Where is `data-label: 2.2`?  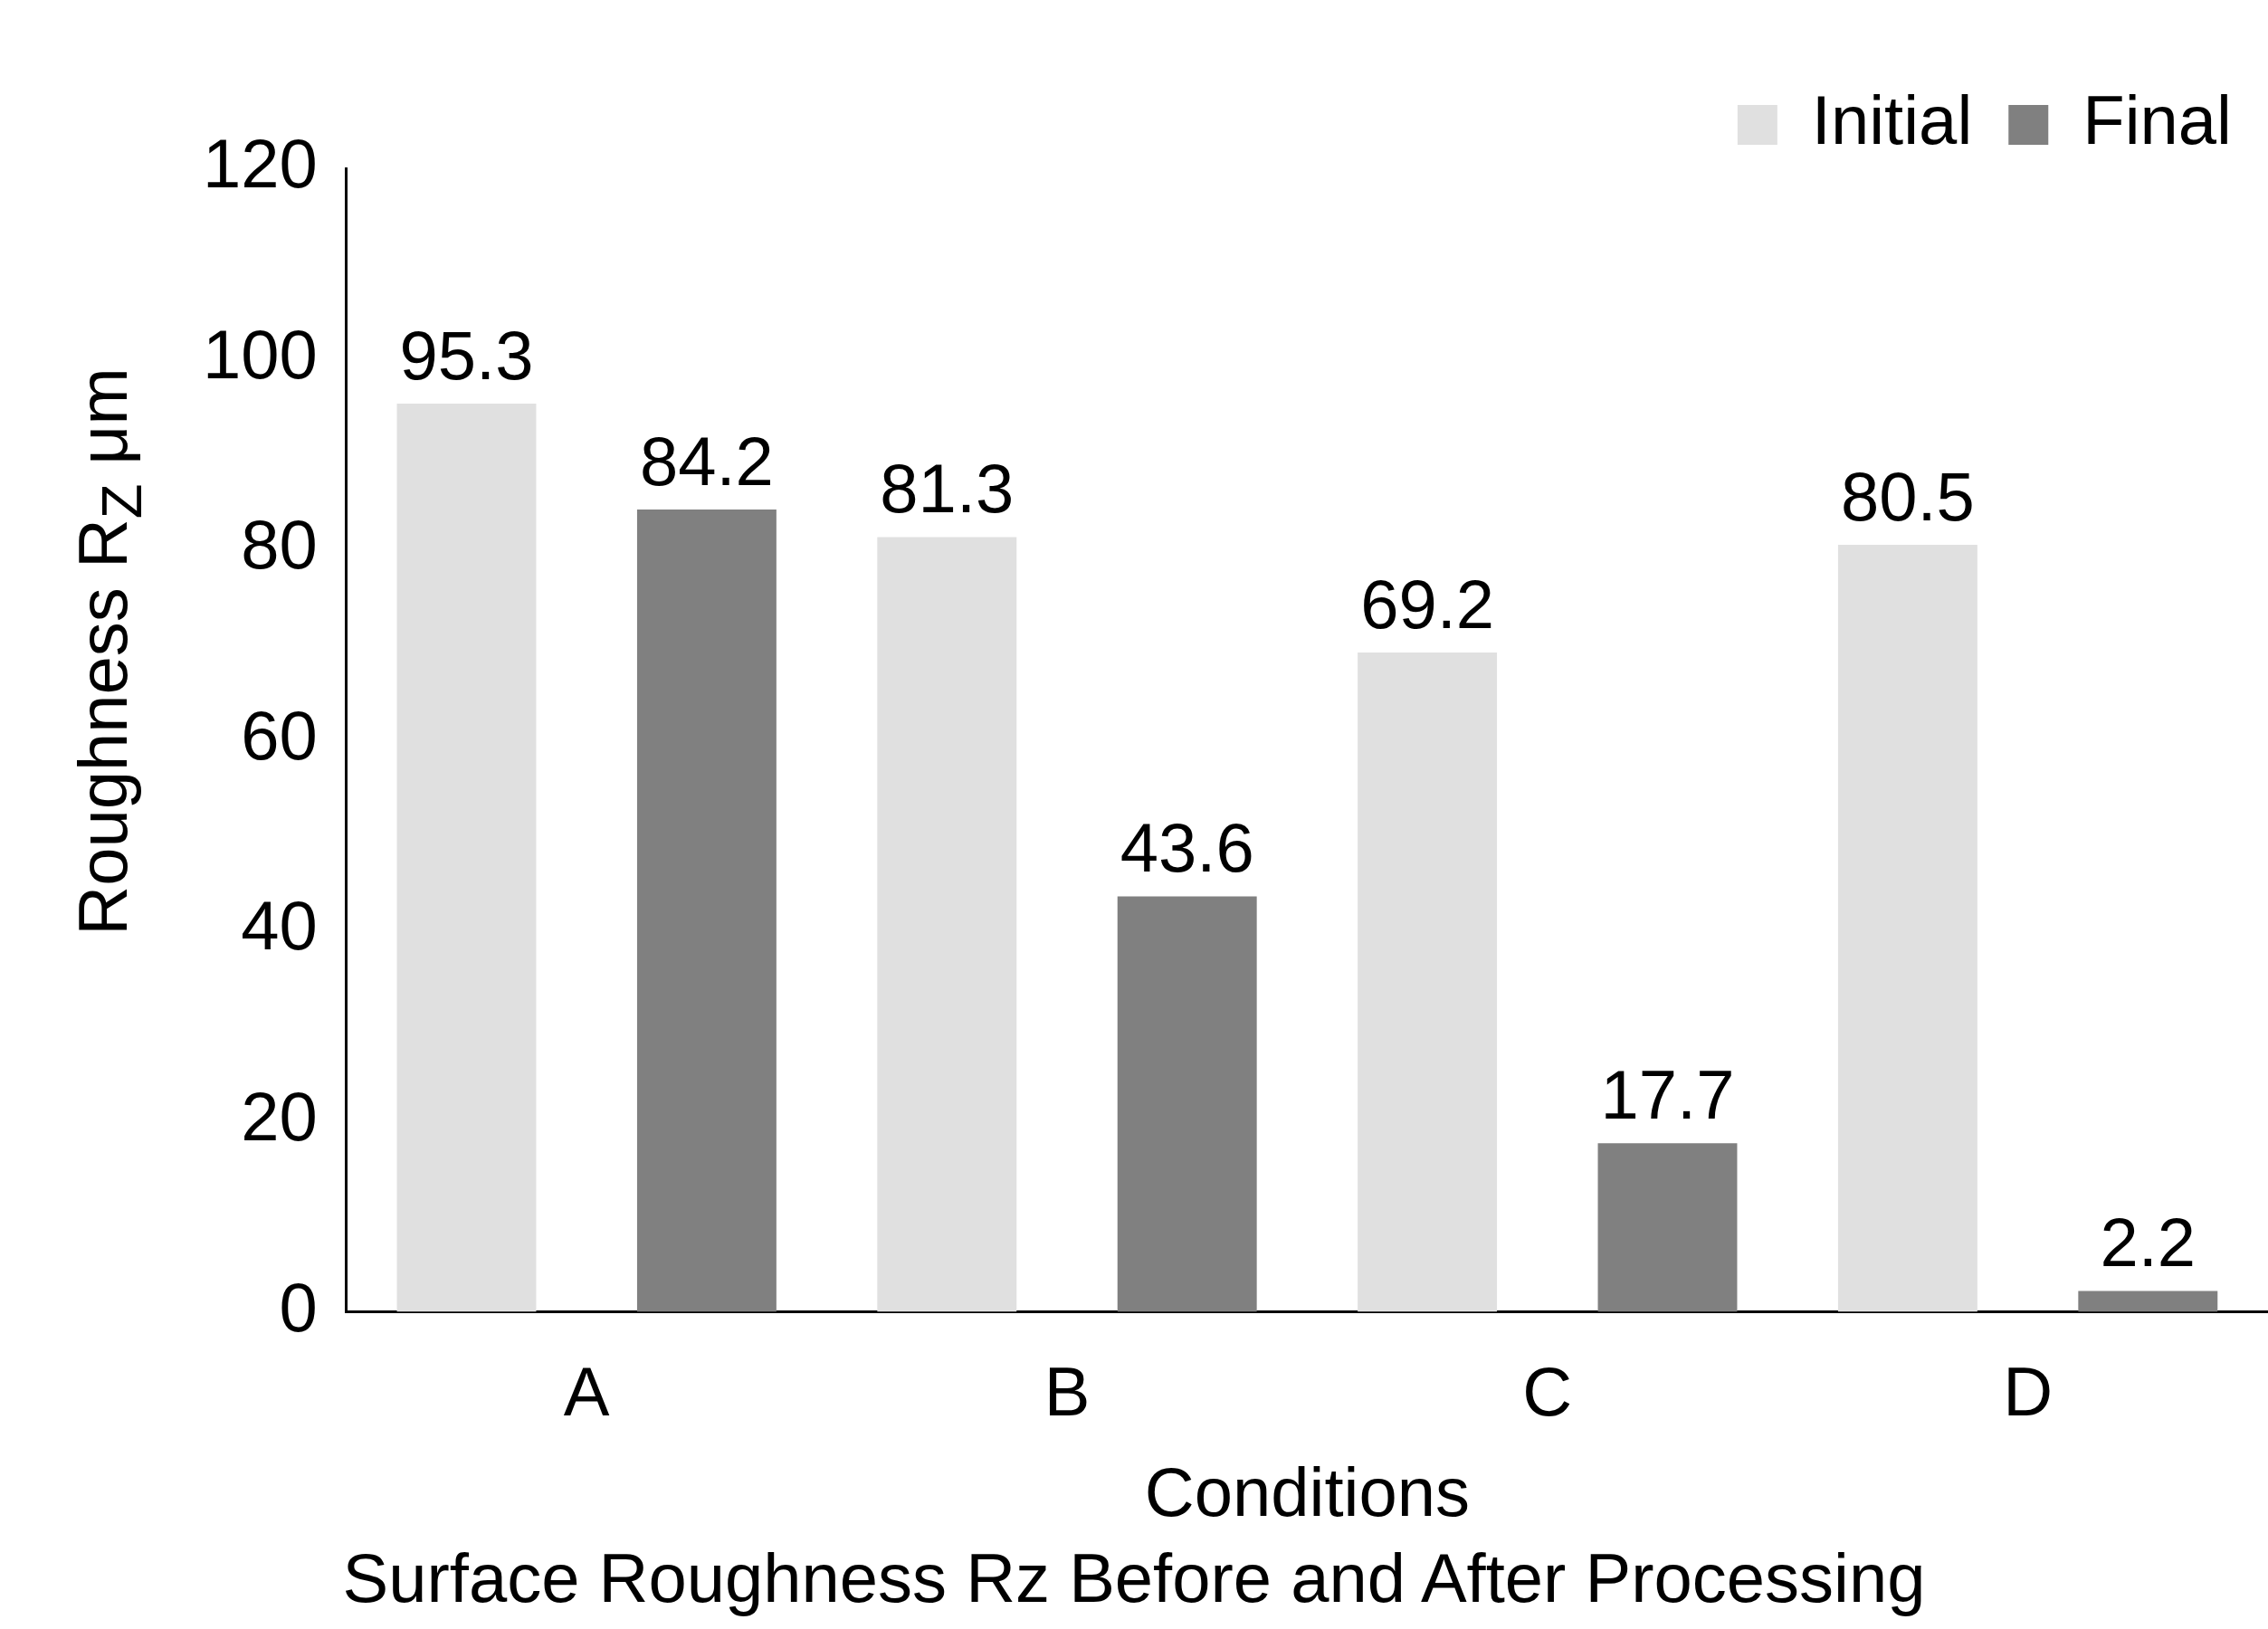 data-label: 2.2 is located at coordinates (2148, 1242).